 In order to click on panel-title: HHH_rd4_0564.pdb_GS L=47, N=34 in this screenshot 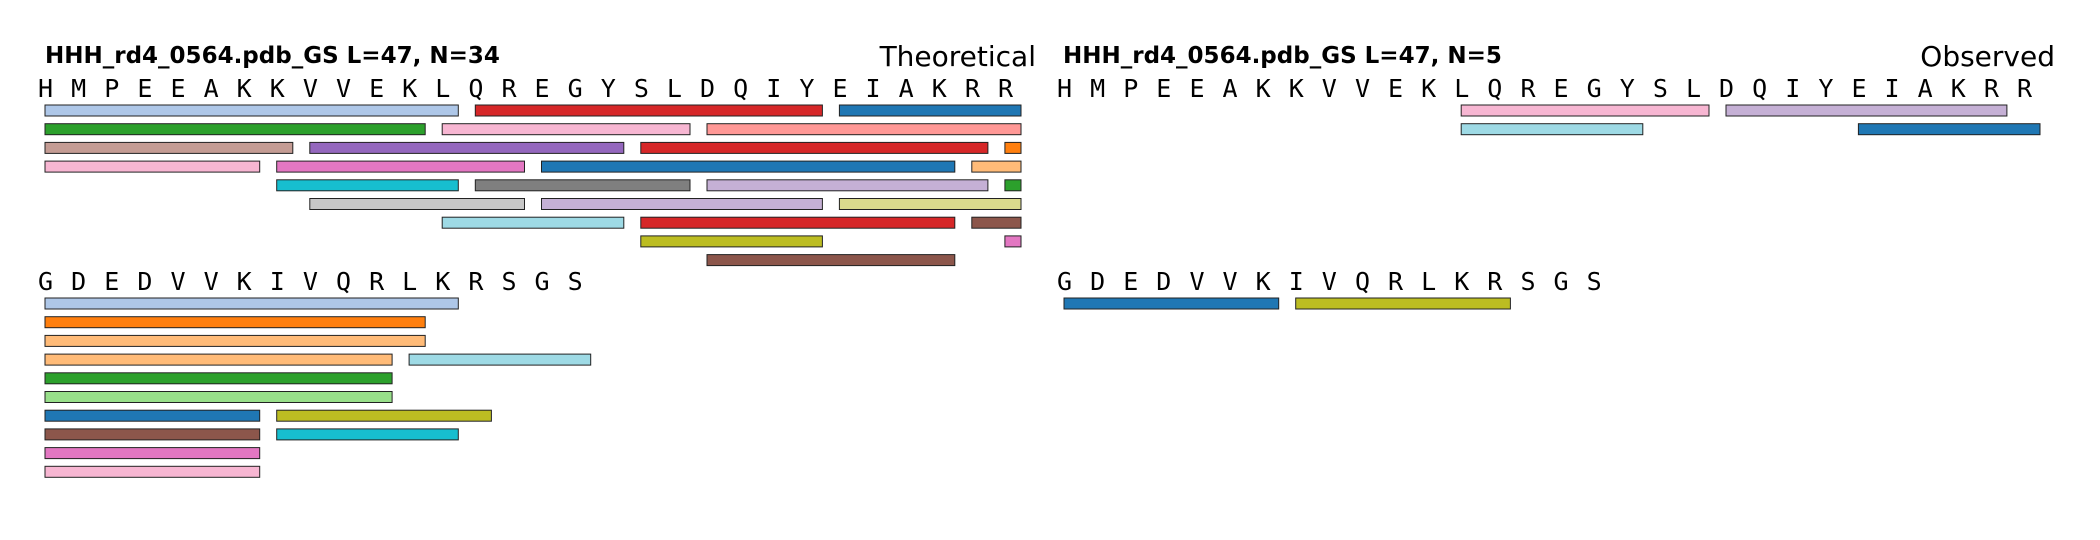, I will do `click(272, 56)`.